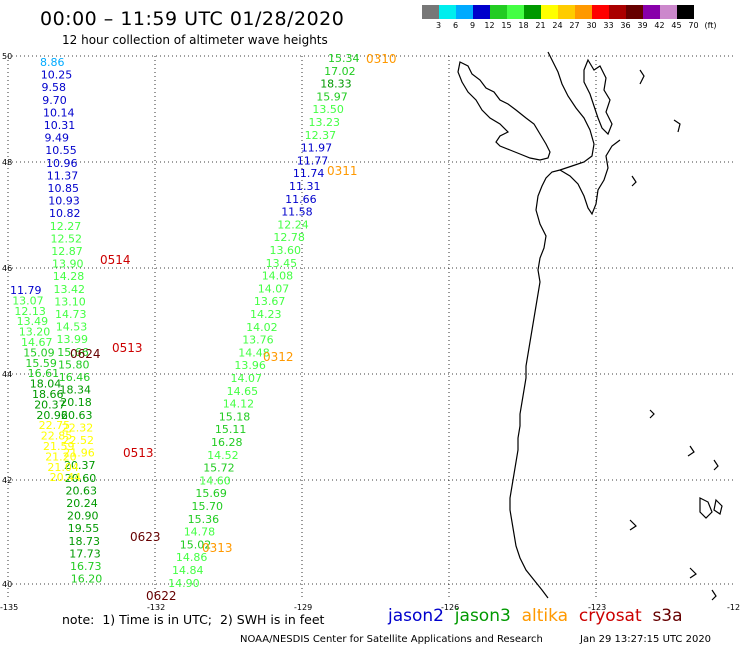 Image resolution: width=740 pixels, height=650 pixels. Describe the element at coordinates (70, 301) in the screenshot. I see `wave-height-value: 13.10` at that location.